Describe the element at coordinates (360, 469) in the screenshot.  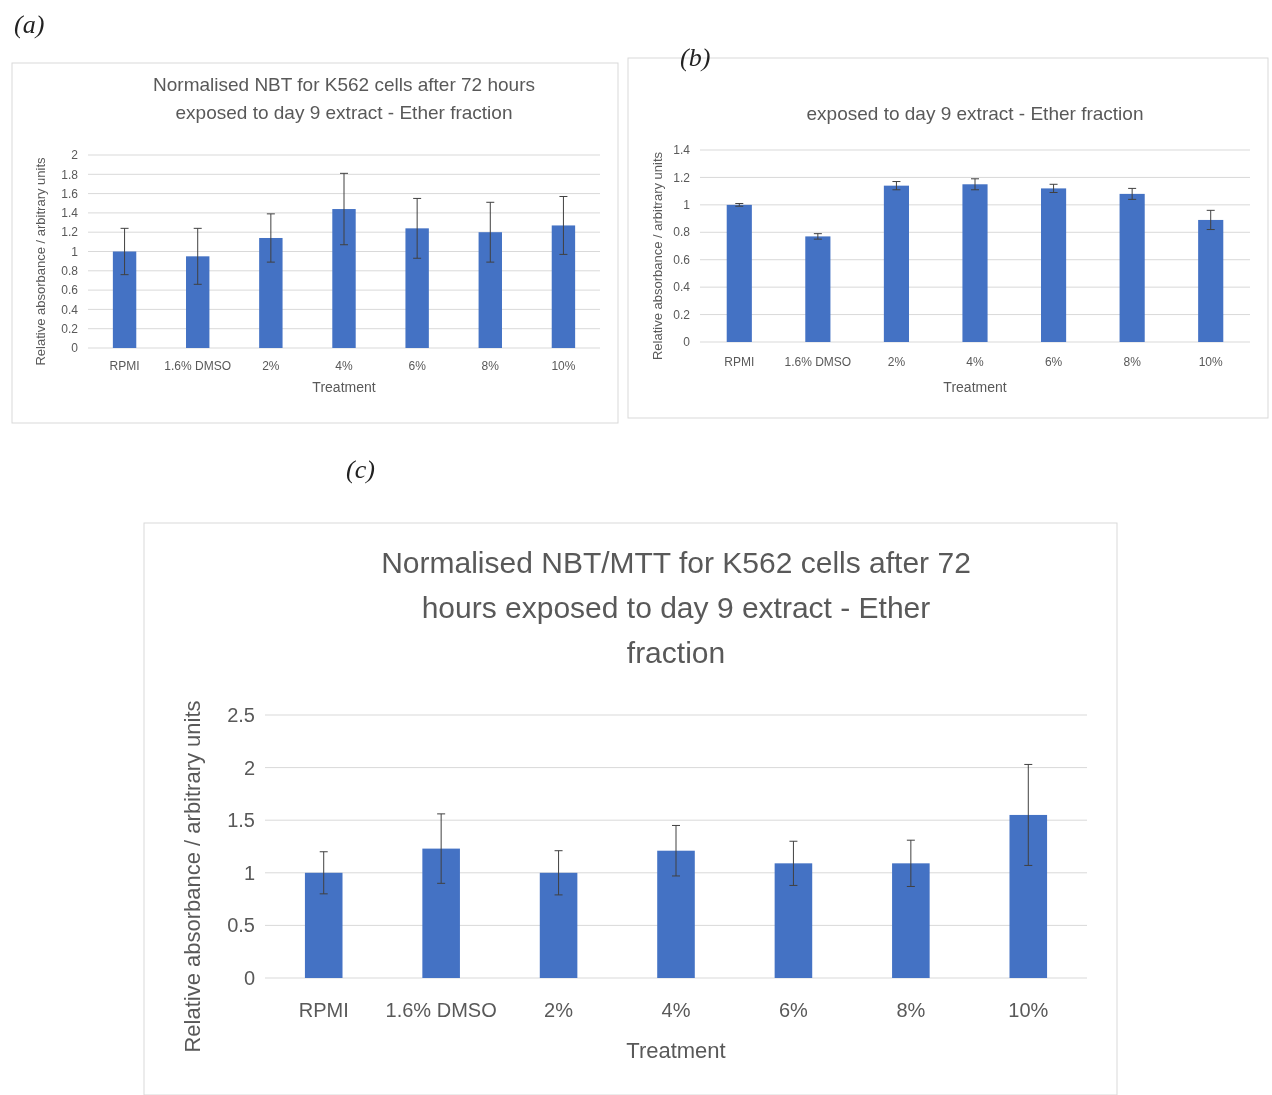
I see `text: (c)` at that location.